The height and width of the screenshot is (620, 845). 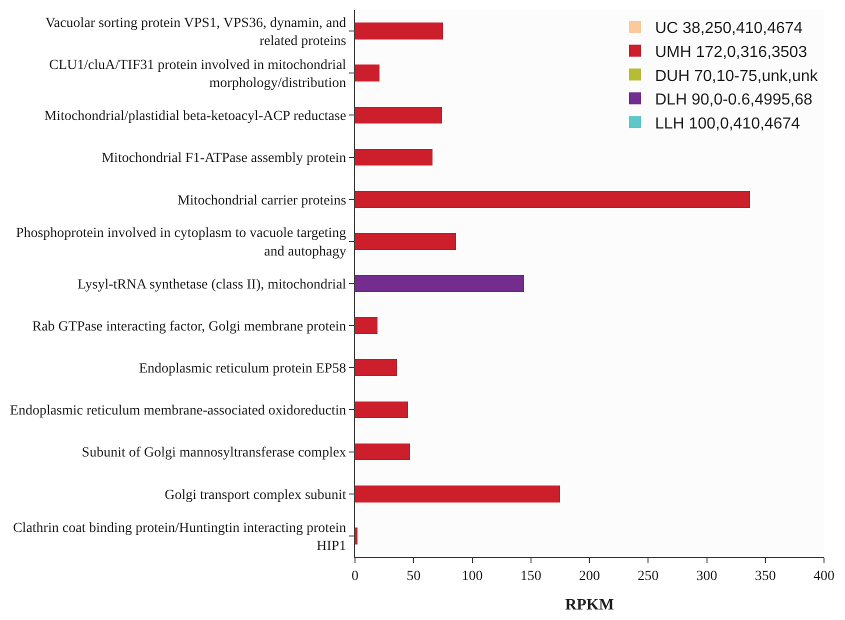 What do you see at coordinates (178, 411) in the screenshot?
I see `y-tick-label: Endoplasmic reticulum membrane-associated oxidoreductin` at bounding box center [178, 411].